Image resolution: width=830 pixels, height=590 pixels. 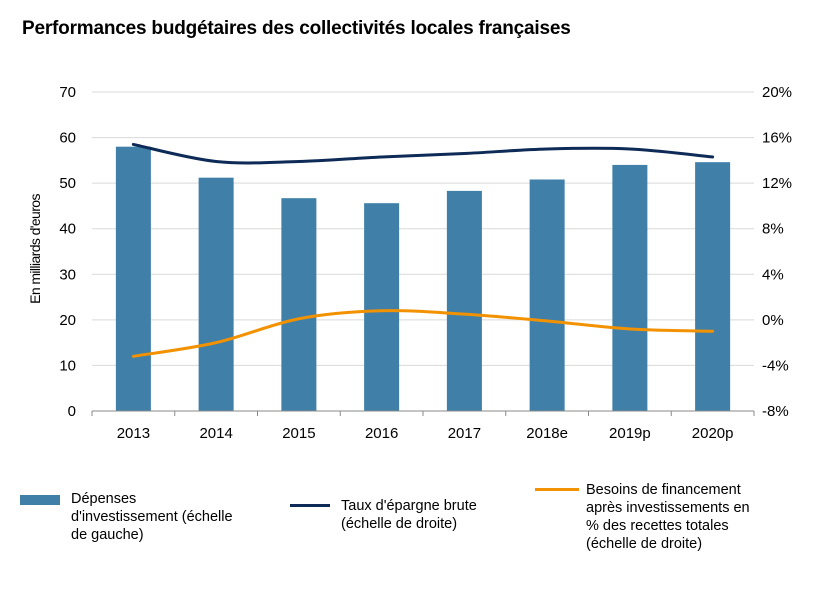 What do you see at coordinates (547, 433) in the screenshot?
I see `x-tick-label: 2018e` at bounding box center [547, 433].